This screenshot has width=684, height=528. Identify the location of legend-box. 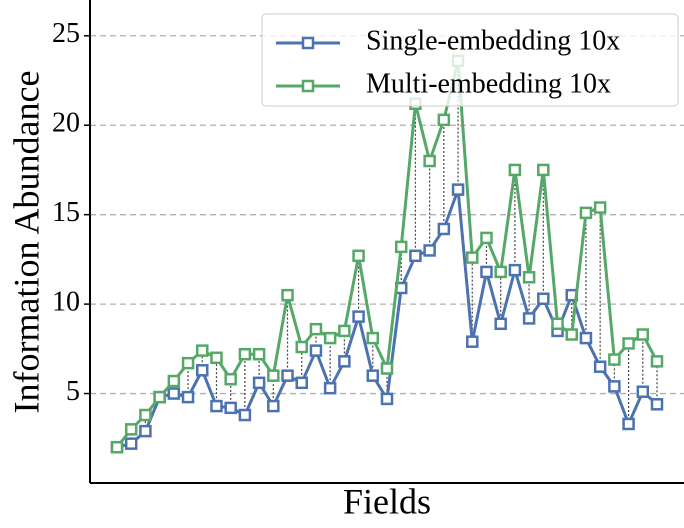
(470, 60).